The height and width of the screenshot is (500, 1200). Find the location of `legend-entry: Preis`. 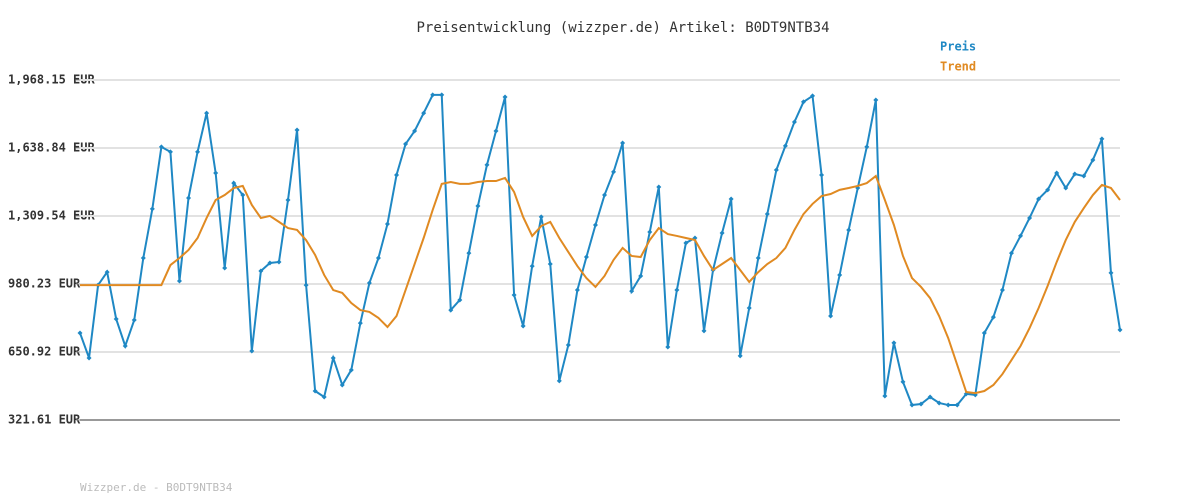

legend-entry: Preis is located at coordinates (958, 47).